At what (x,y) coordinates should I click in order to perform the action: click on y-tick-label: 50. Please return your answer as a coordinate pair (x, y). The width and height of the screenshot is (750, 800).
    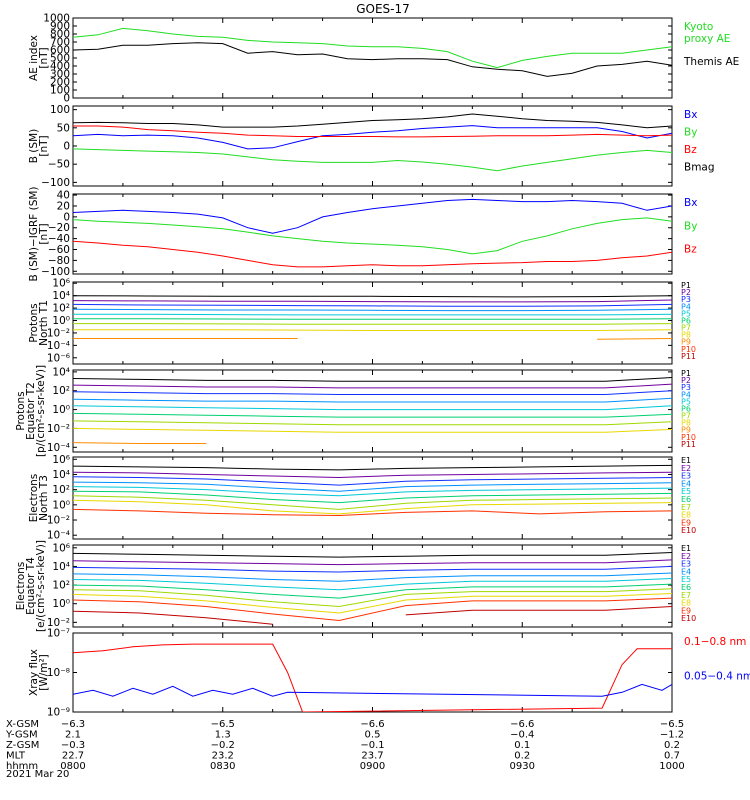
    Looking at the image, I should click on (63, 128).